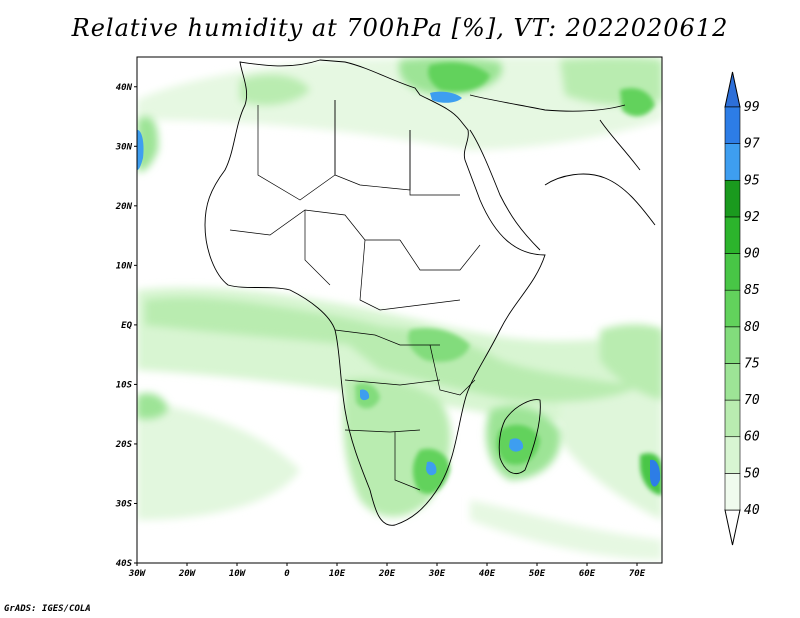 The image size is (800, 618). What do you see at coordinates (752, 180) in the screenshot?
I see `colorbar-label: 95` at bounding box center [752, 180].